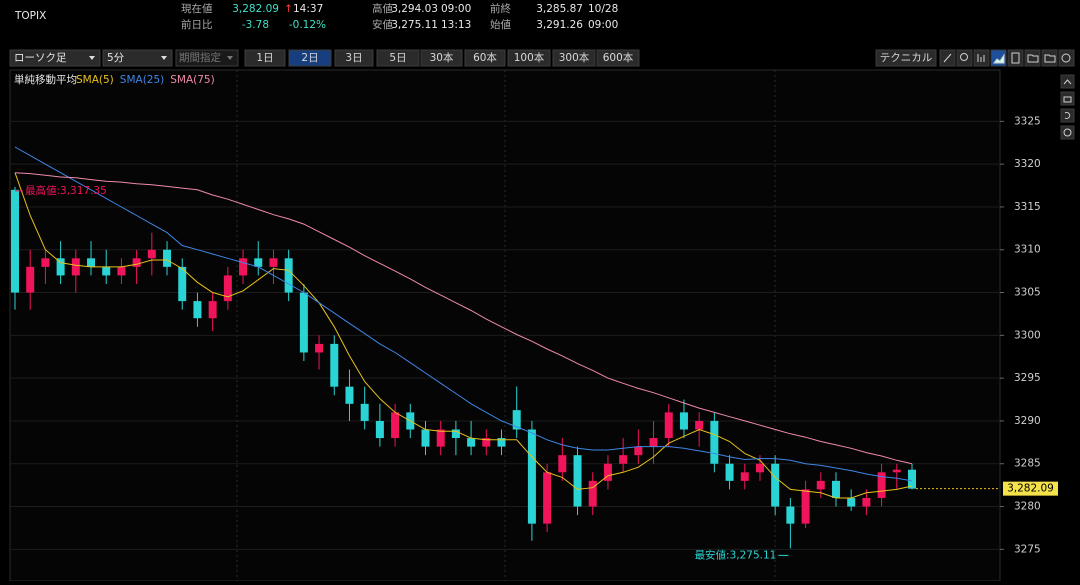 This screenshot has width=1080, height=585. What do you see at coordinates (603, 9) in the screenshot?
I see `date: 10/28` at bounding box center [603, 9].